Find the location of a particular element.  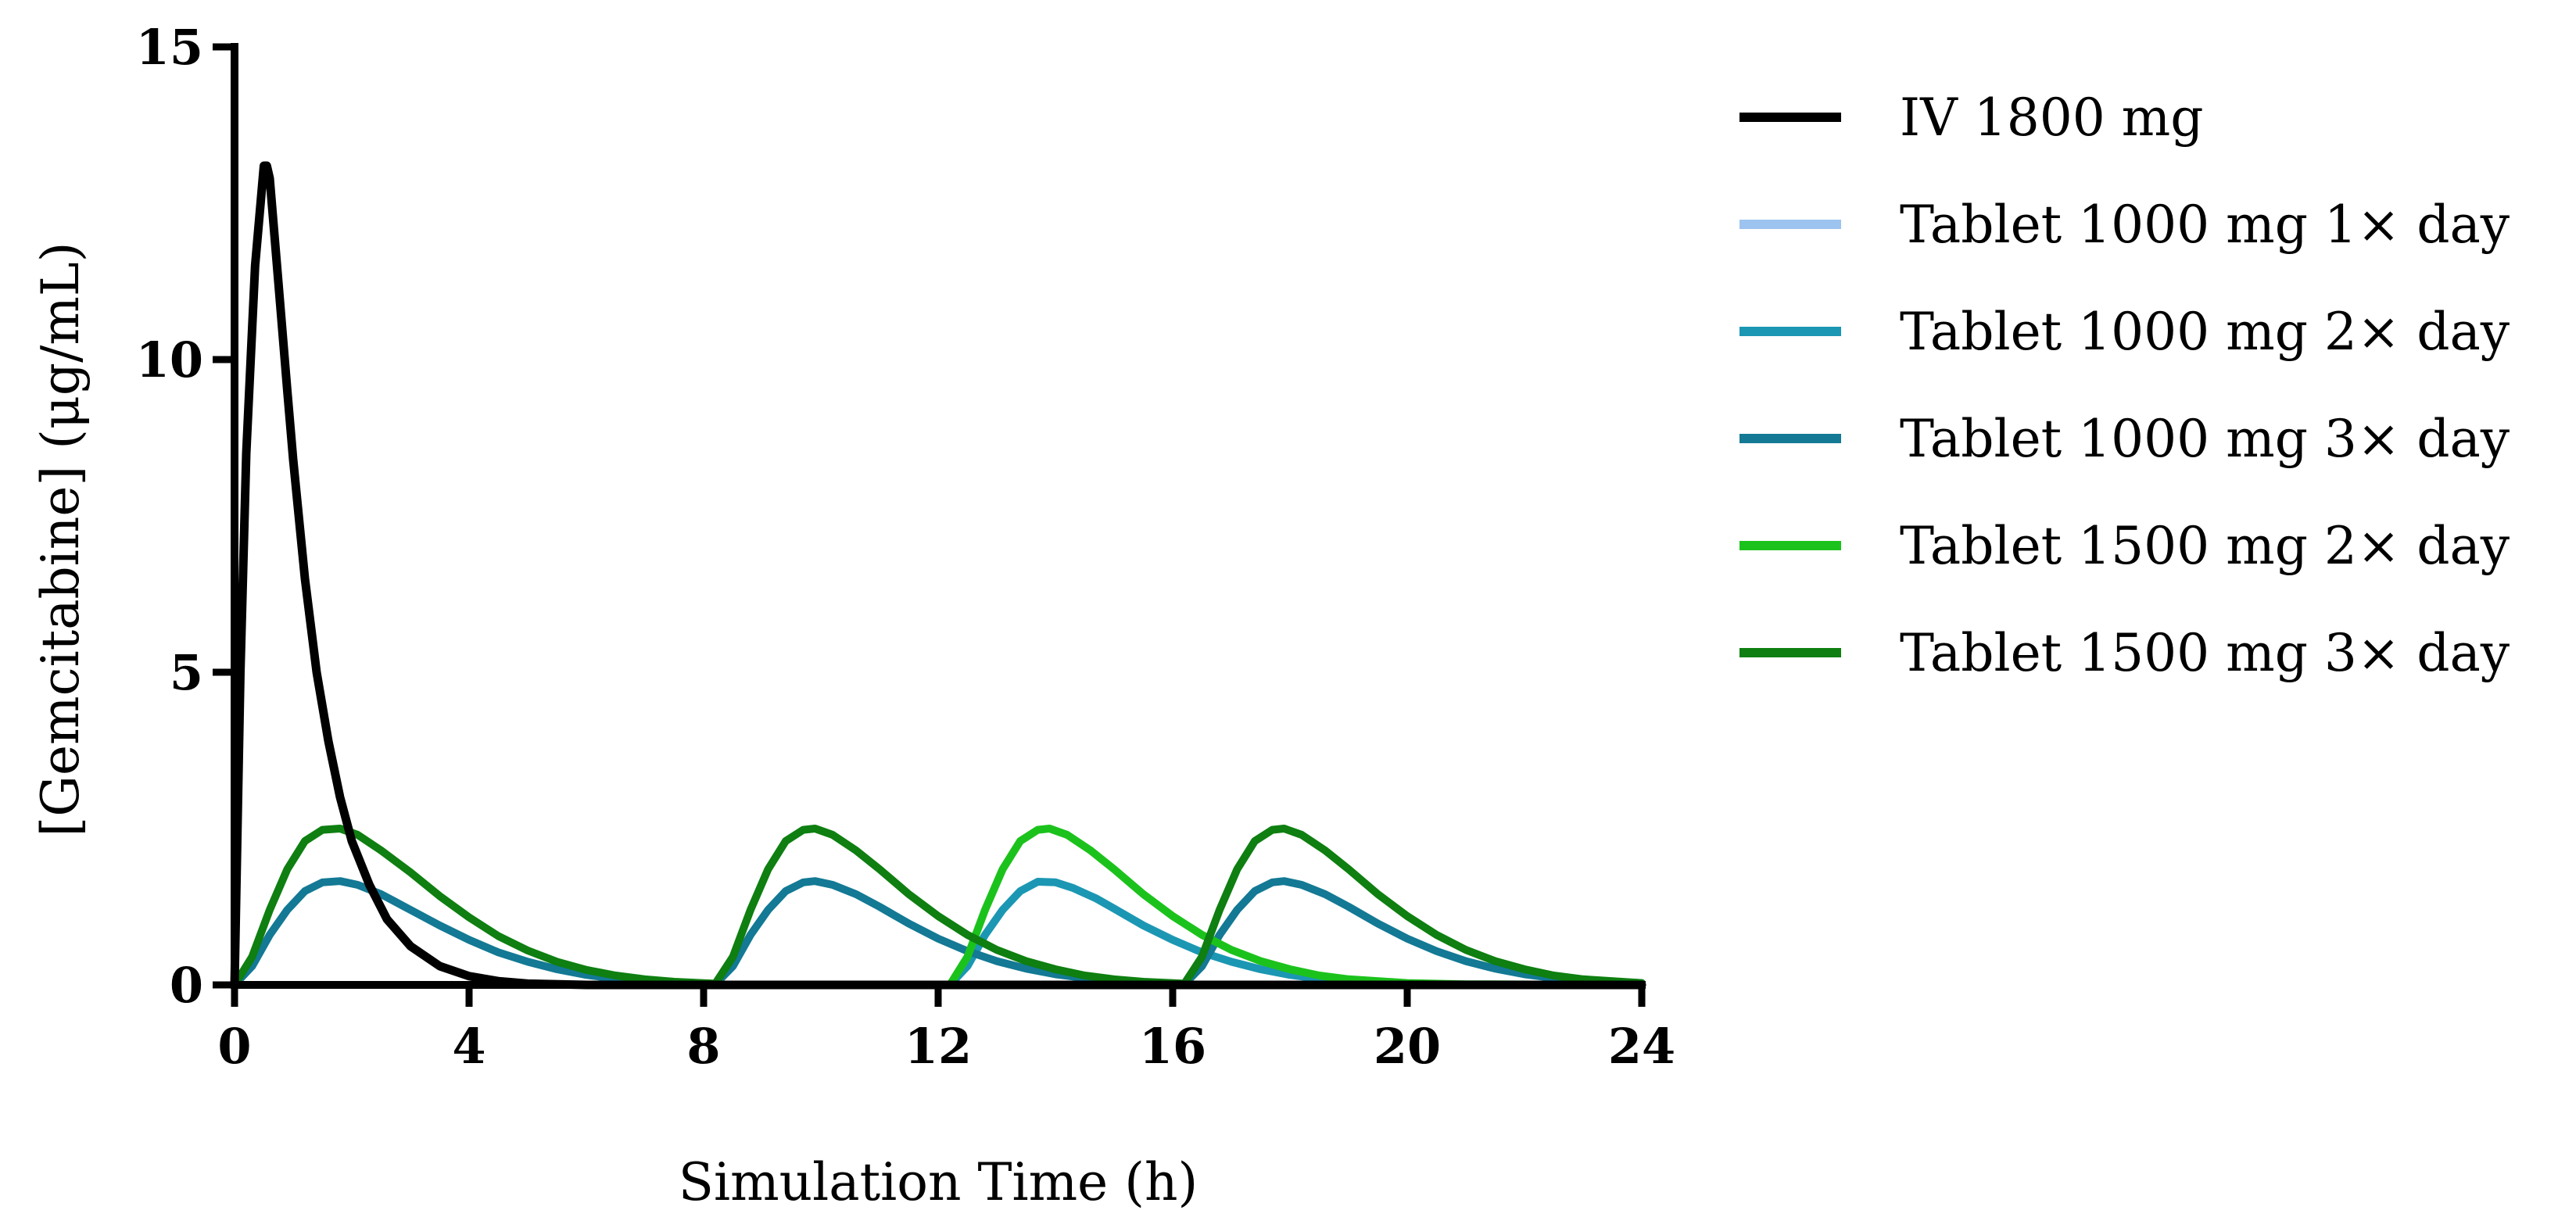

x-tick-label: 24 is located at coordinates (1641, 1046).